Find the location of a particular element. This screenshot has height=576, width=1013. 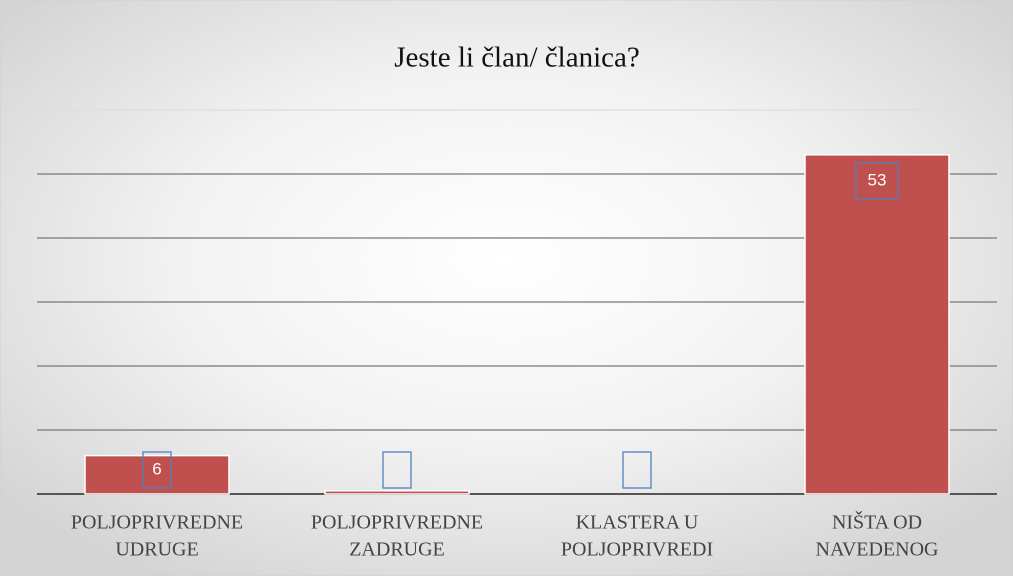

data-label: 53 is located at coordinates (877, 179).